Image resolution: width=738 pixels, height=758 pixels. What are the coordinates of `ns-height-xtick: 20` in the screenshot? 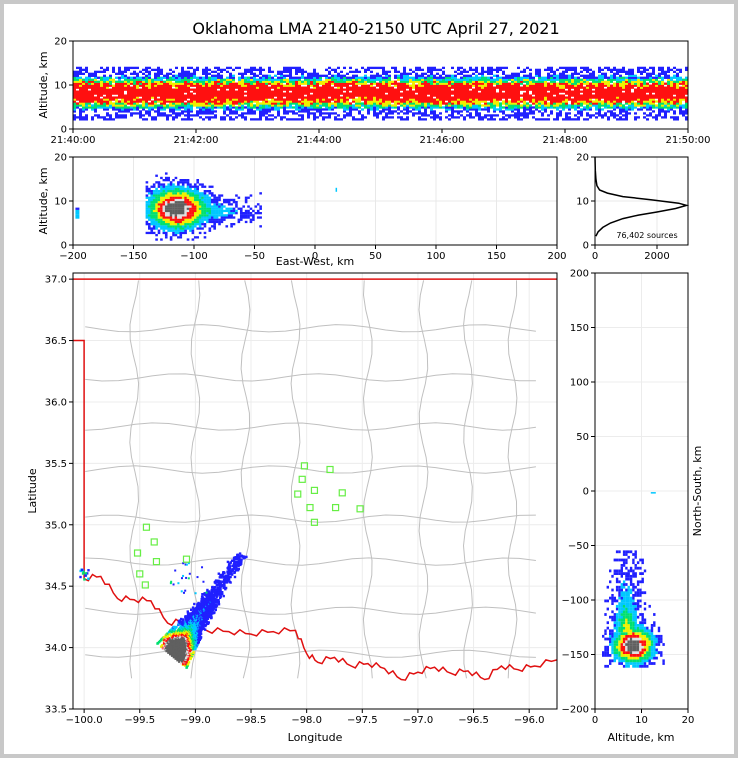 It's located at (688, 717).